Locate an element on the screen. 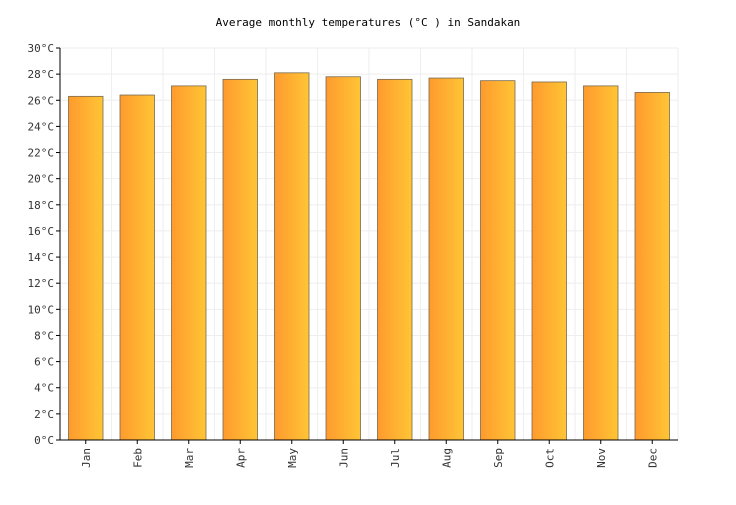 This screenshot has height=505, width=736. bar-may is located at coordinates (292, 256).